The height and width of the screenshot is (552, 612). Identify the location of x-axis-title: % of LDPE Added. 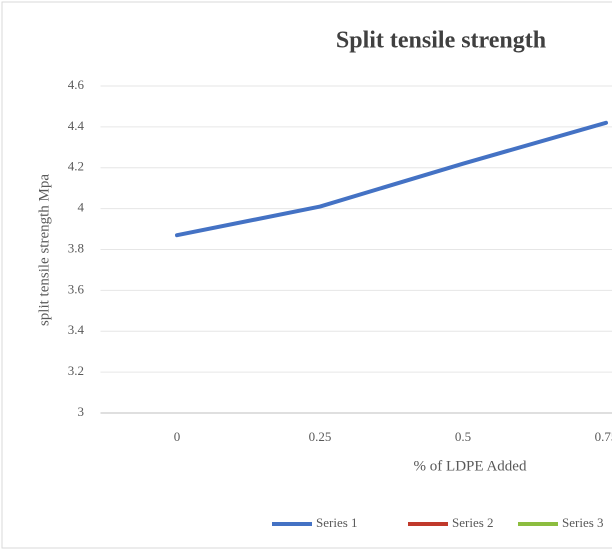
(470, 466).